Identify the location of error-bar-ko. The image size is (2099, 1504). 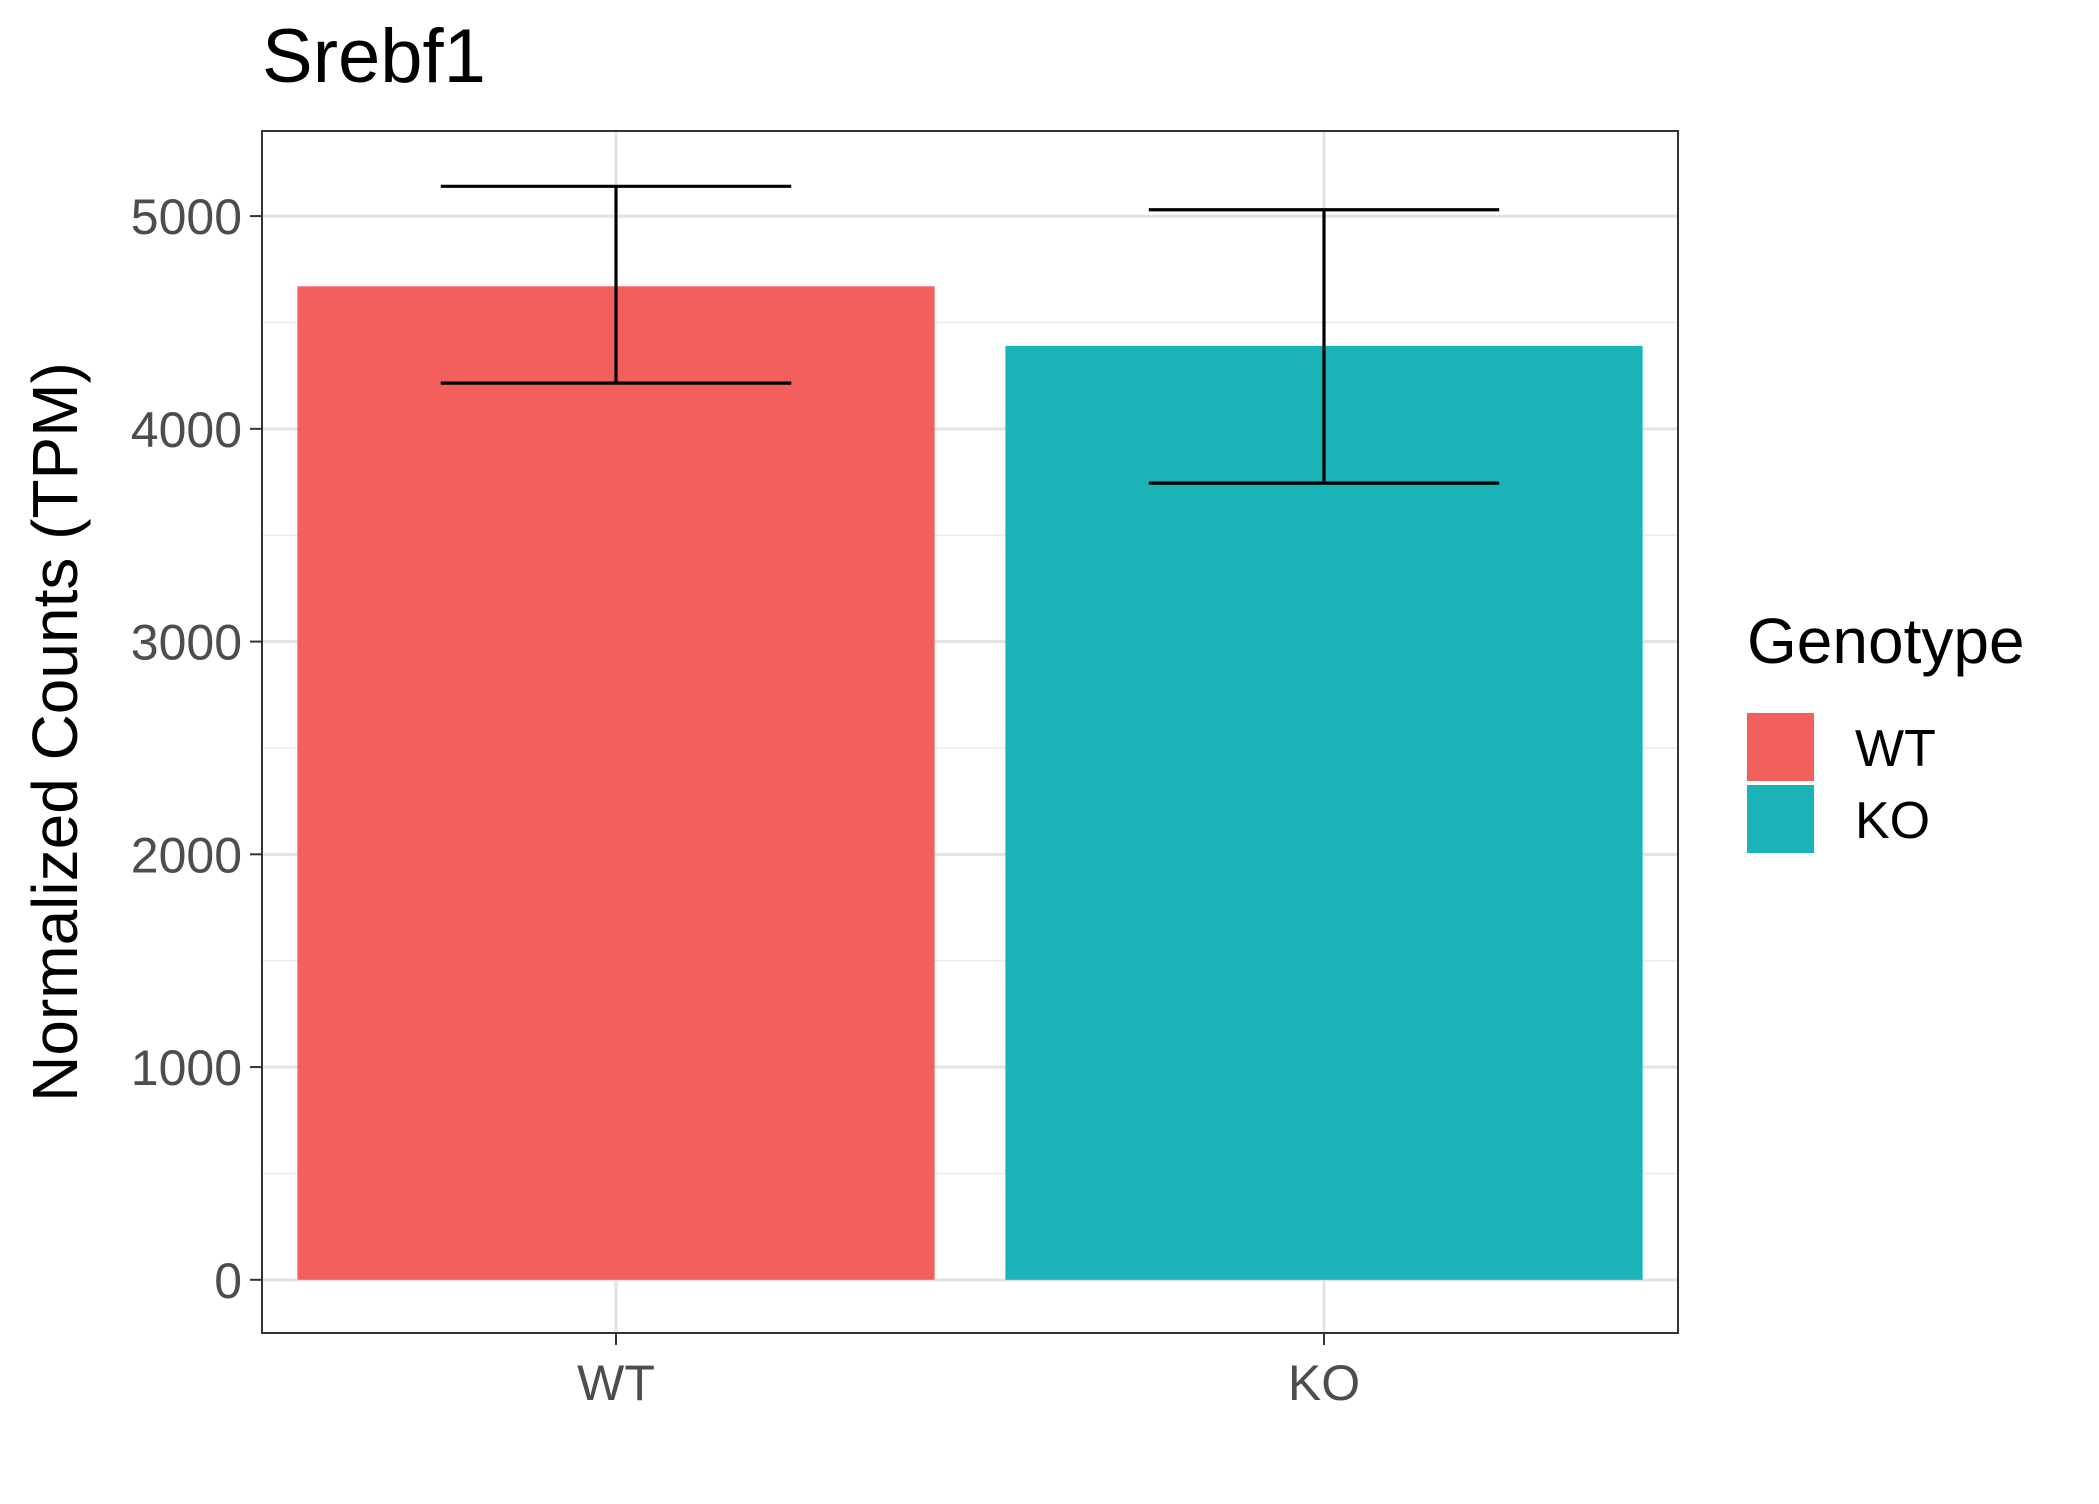
(1324, 346).